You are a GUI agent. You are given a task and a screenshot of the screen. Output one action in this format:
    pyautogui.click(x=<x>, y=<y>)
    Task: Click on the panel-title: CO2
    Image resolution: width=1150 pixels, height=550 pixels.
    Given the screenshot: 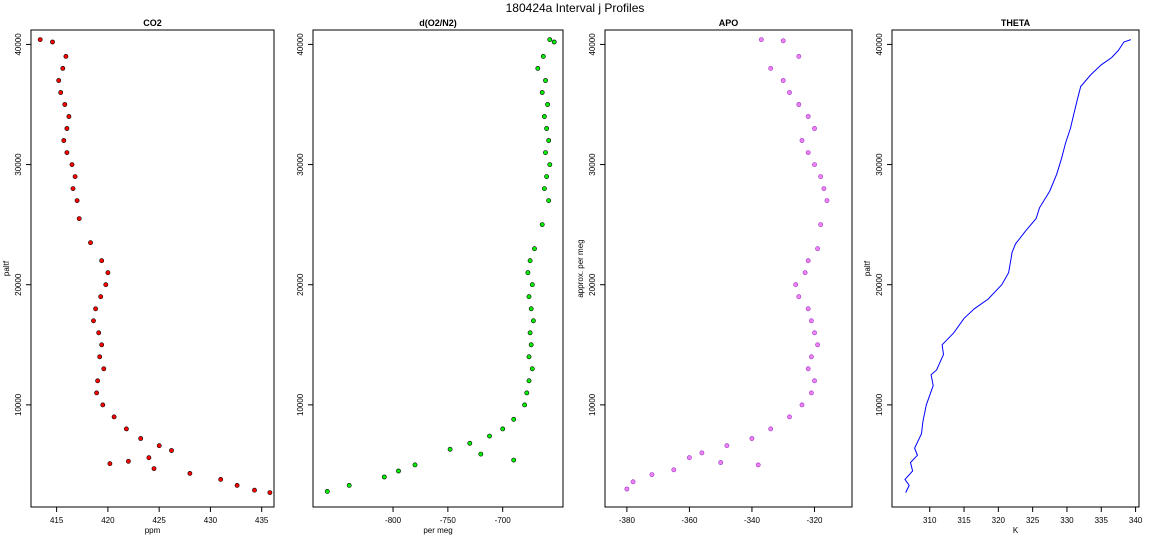 What is the action you would take?
    pyautogui.click(x=152, y=23)
    